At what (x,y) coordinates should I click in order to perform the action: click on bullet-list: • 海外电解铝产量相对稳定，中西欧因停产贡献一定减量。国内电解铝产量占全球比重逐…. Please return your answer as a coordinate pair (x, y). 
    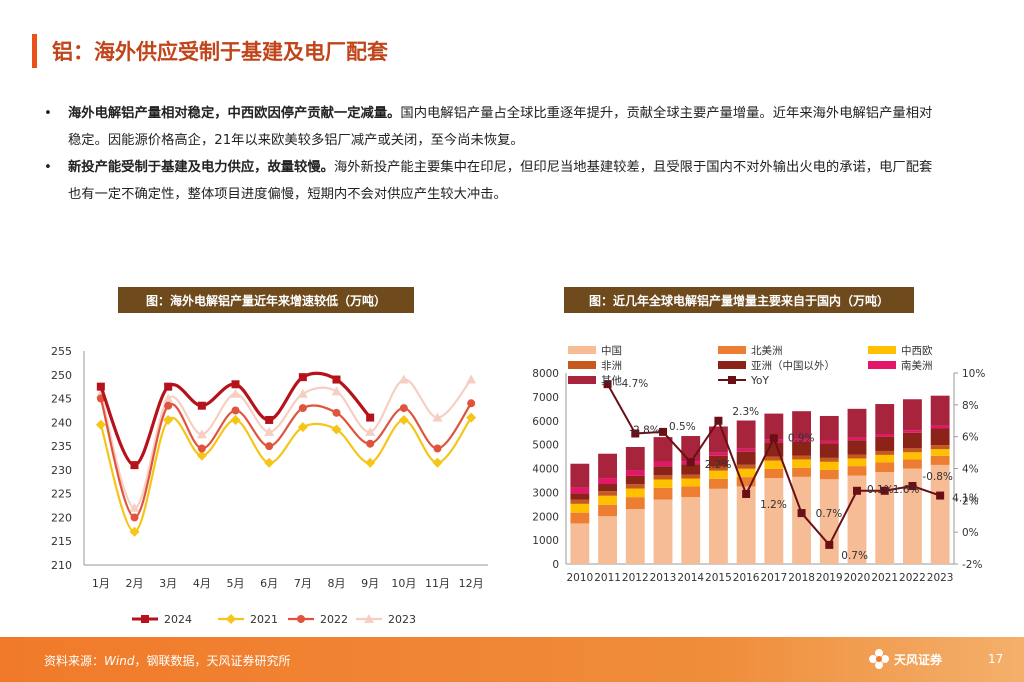
    Looking at the image, I should click on (494, 154).